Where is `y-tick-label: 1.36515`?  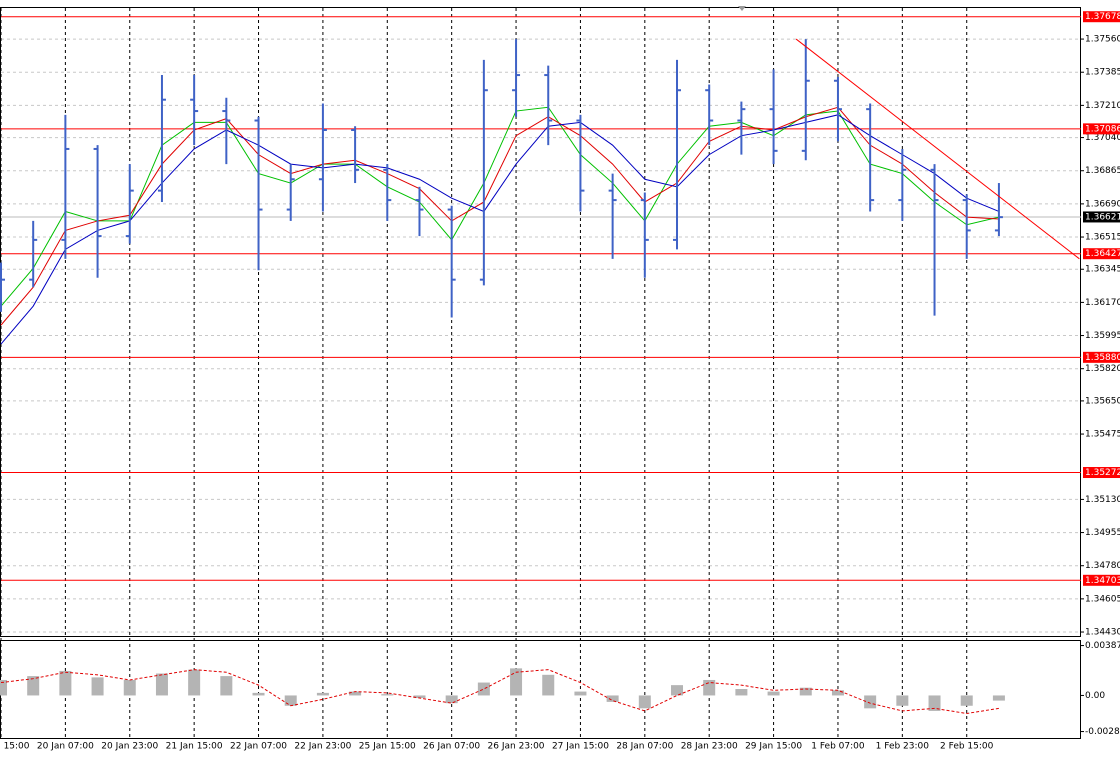 y-tick-label: 1.36515 is located at coordinates (1102, 238).